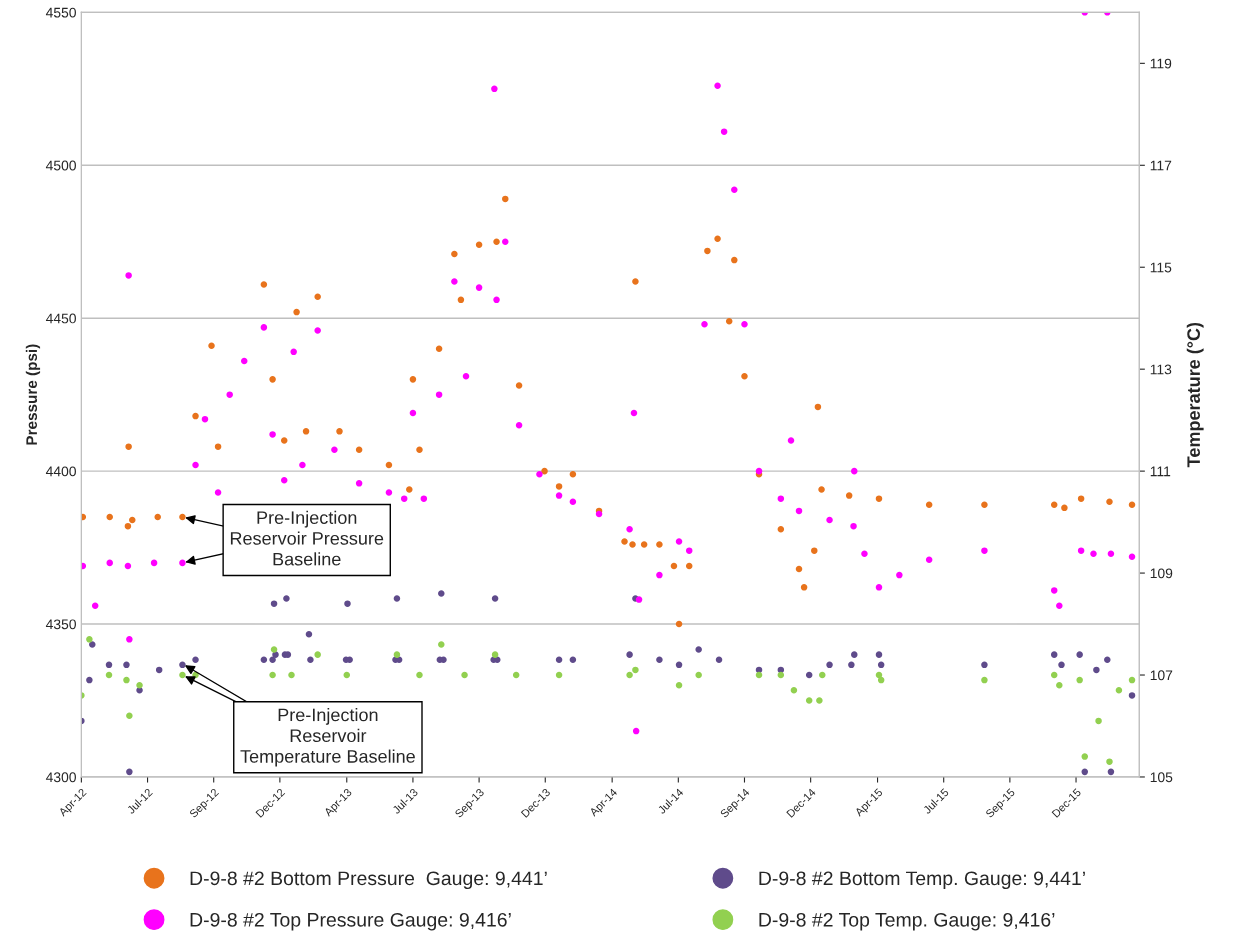 This screenshot has width=1233, height=951. Describe the element at coordinates (60, 165) in the screenshot. I see `y-tick-label: 4500` at that location.